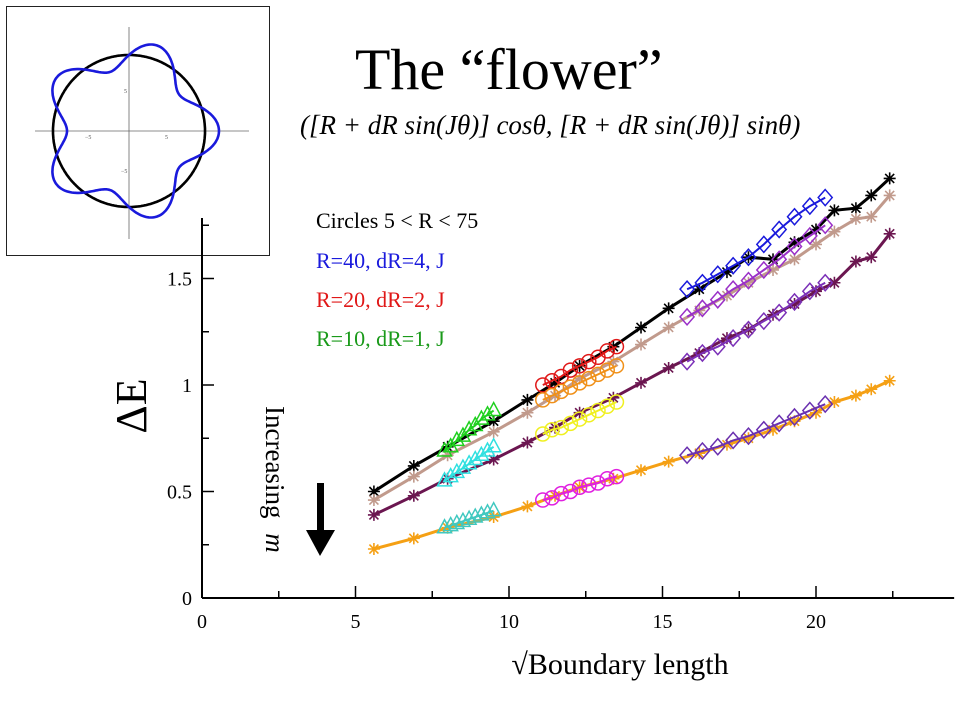  Describe the element at coordinates (320, 507) in the screenshot. I see `arrow-shaft` at that location.